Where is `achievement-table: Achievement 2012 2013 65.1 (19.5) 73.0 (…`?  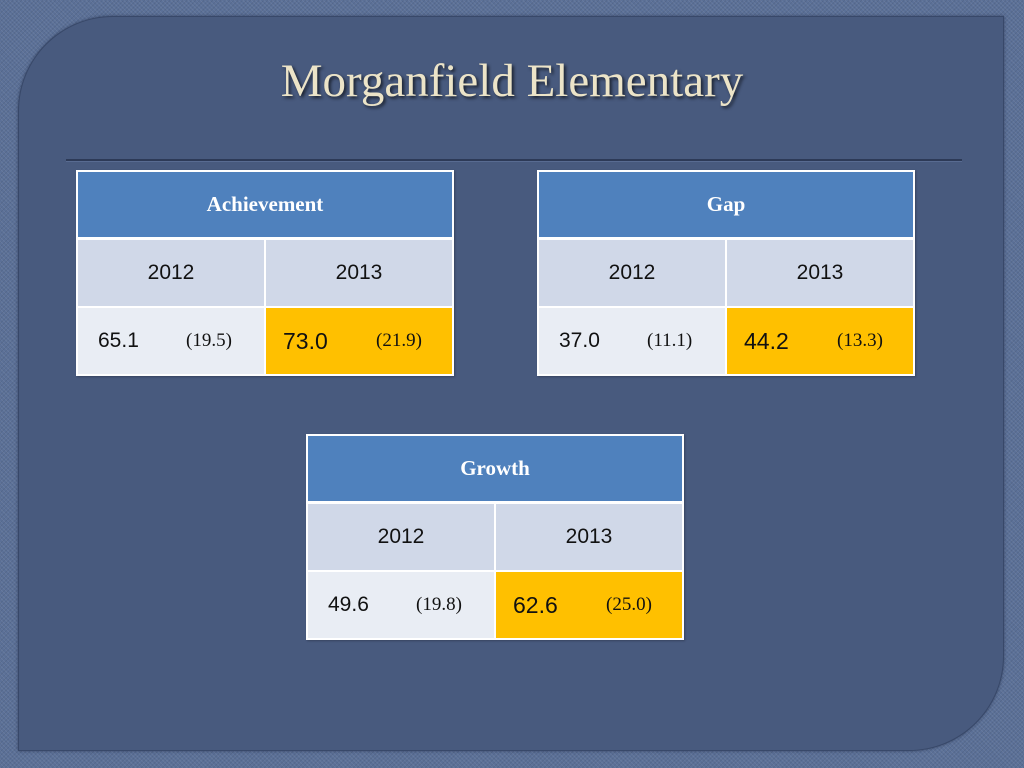 achievement-table: Achievement 2012 2013 65.1 (19.5) 73.0 (… is located at coordinates (265, 273).